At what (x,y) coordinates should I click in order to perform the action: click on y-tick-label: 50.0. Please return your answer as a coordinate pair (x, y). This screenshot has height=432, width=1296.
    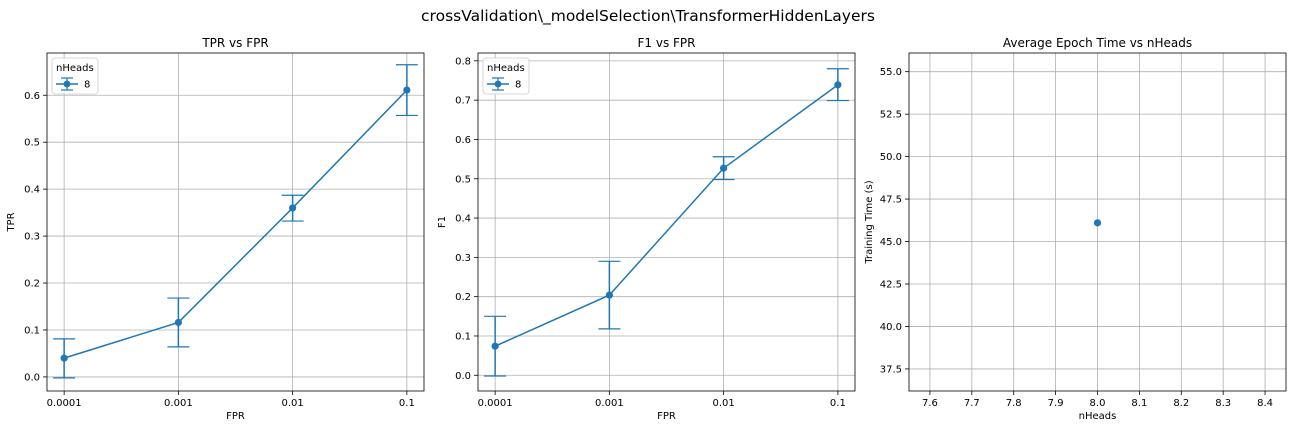
    Looking at the image, I should click on (891, 157).